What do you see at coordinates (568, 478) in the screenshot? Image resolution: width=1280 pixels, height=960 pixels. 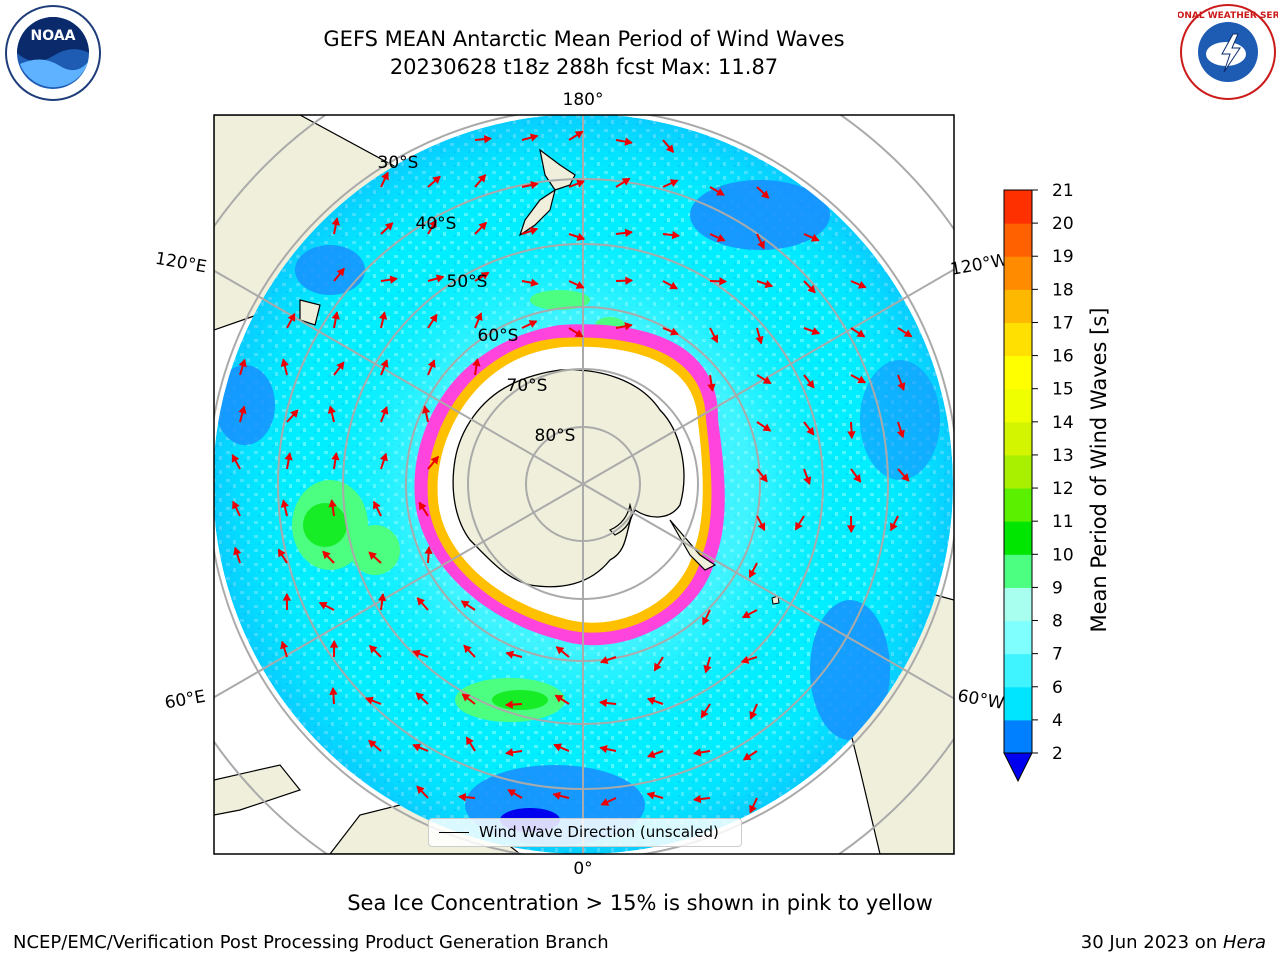 I see `antarctica-land` at bounding box center [568, 478].